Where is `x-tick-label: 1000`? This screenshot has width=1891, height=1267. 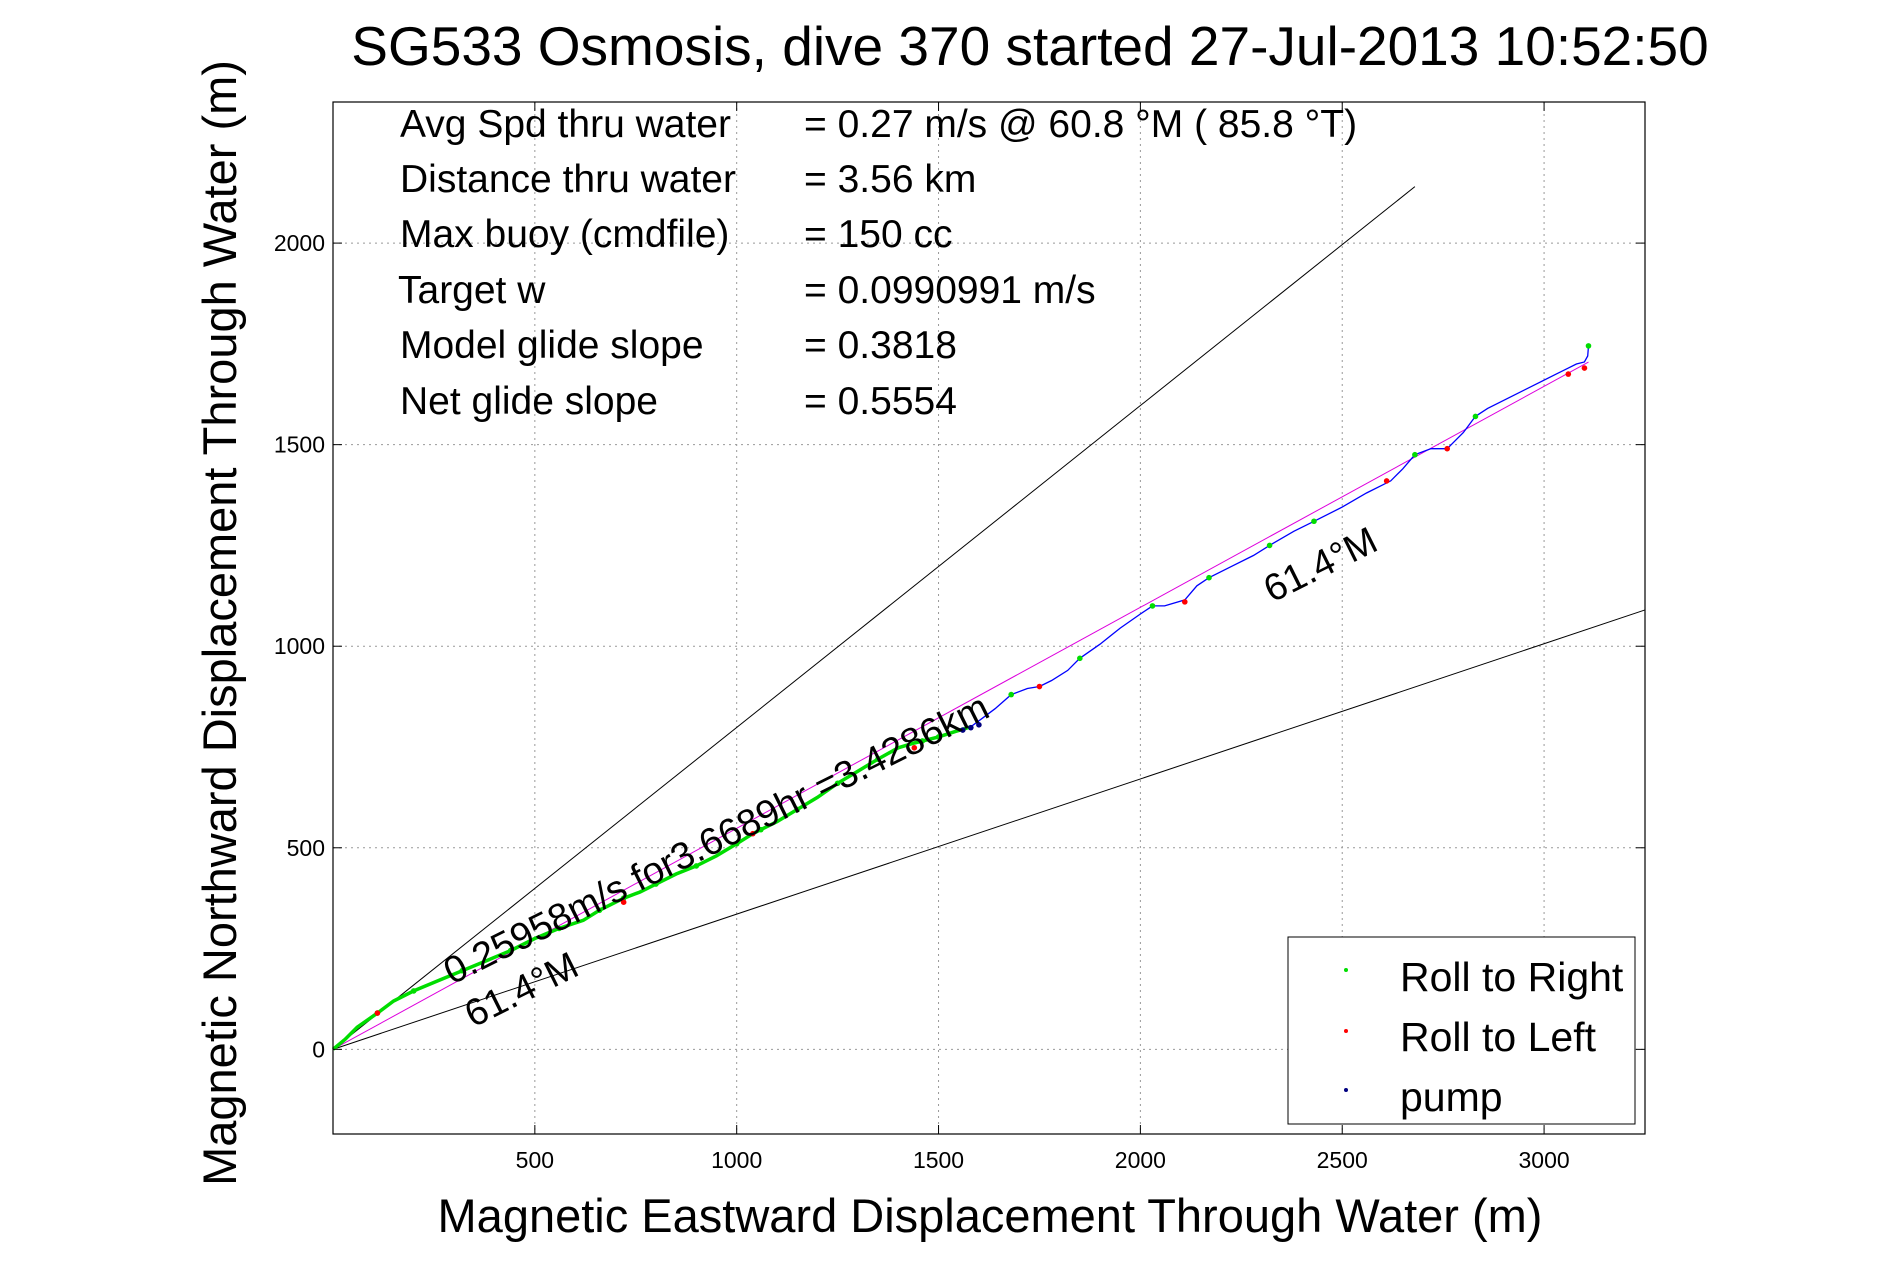 x-tick-label: 1000 is located at coordinates (736, 1160).